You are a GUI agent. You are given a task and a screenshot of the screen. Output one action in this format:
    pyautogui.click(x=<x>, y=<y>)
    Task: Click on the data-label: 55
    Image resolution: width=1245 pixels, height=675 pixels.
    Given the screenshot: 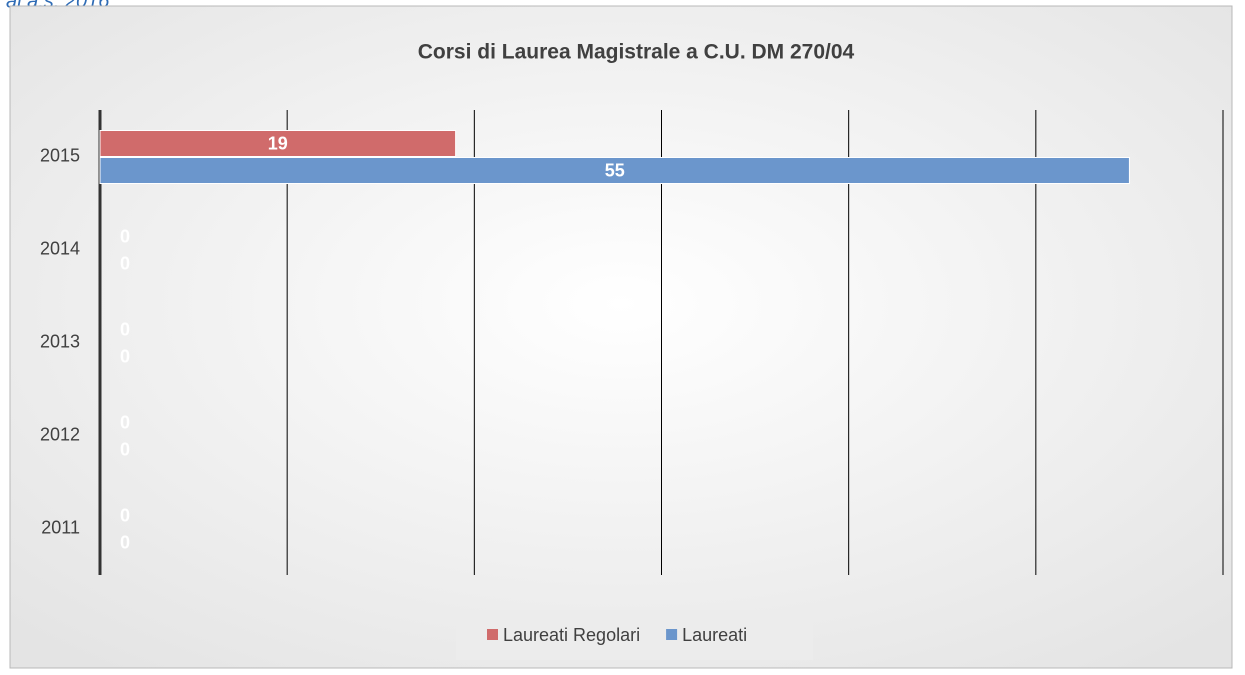 What is the action you would take?
    pyautogui.click(x=615, y=170)
    